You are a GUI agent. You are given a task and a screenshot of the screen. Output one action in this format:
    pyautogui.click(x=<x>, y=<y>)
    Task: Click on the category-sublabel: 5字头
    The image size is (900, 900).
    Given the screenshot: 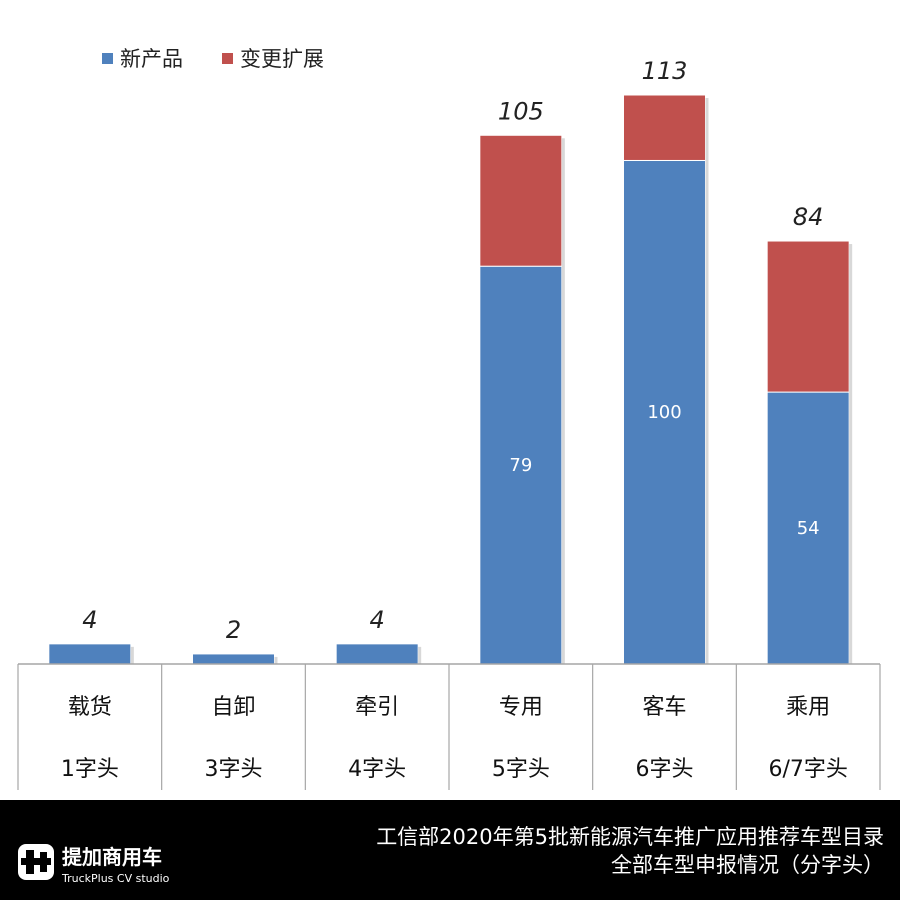 What is the action you would take?
    pyautogui.click(x=521, y=769)
    